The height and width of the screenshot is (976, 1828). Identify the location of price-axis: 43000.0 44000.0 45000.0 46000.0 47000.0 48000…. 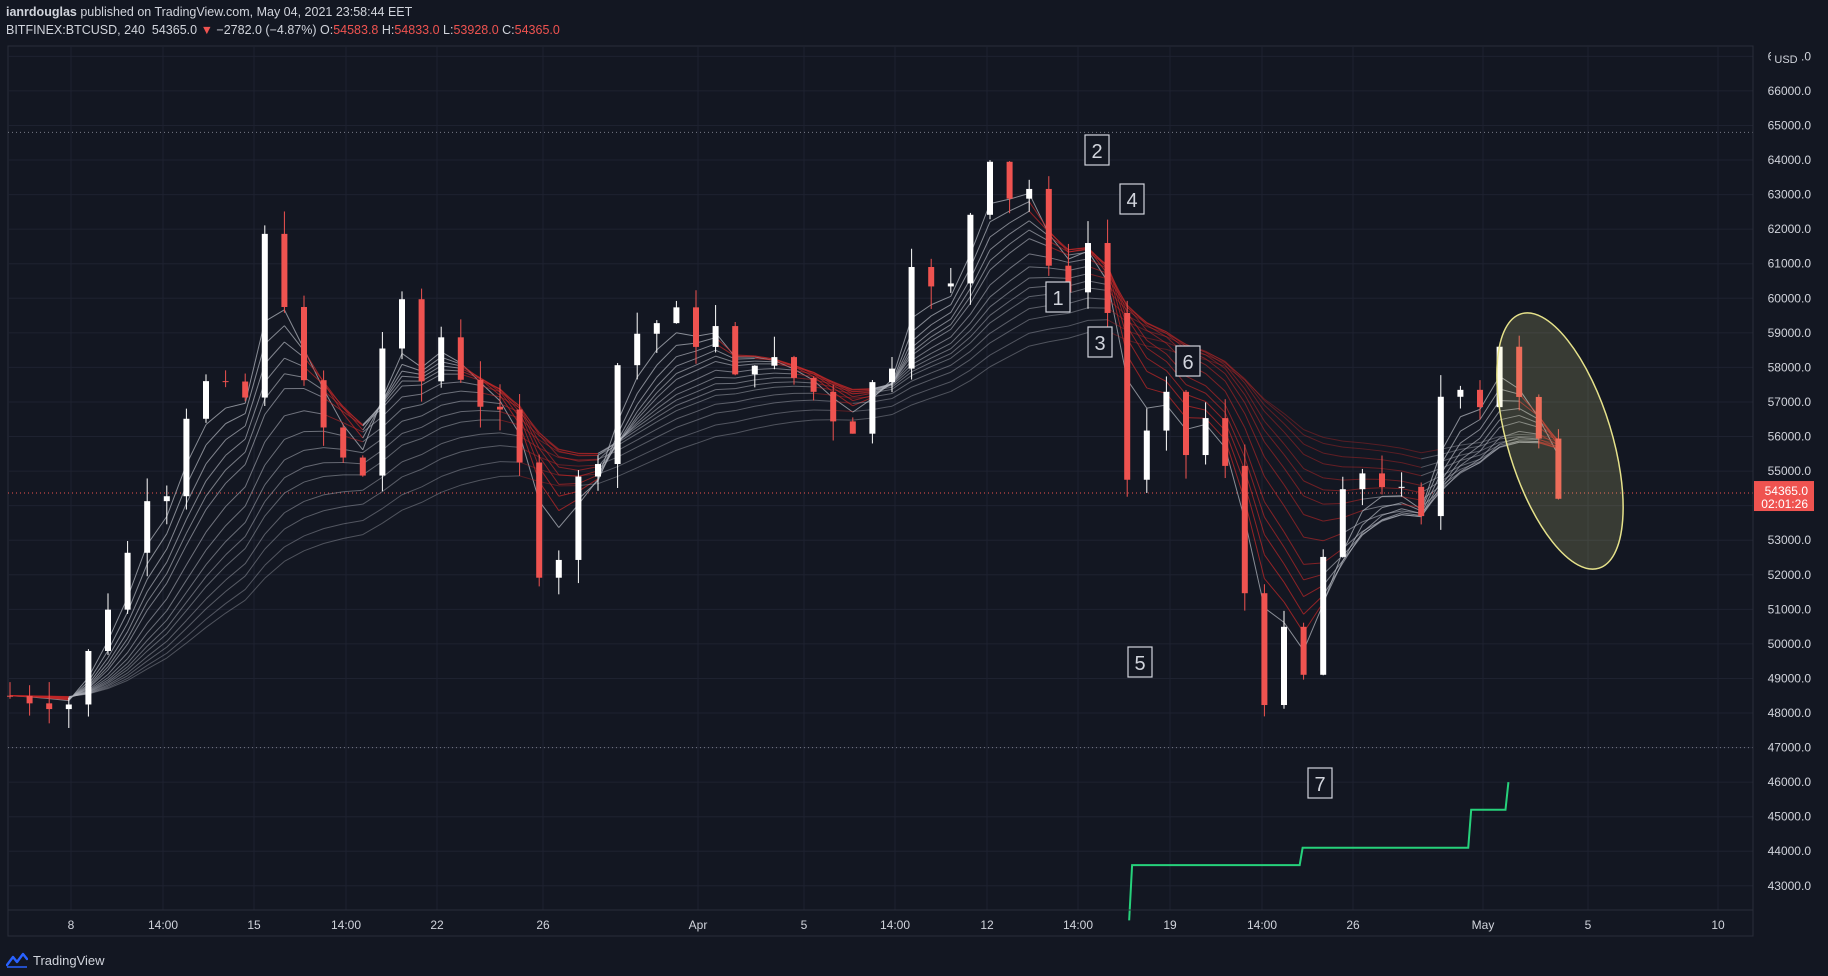
(1783, 491).